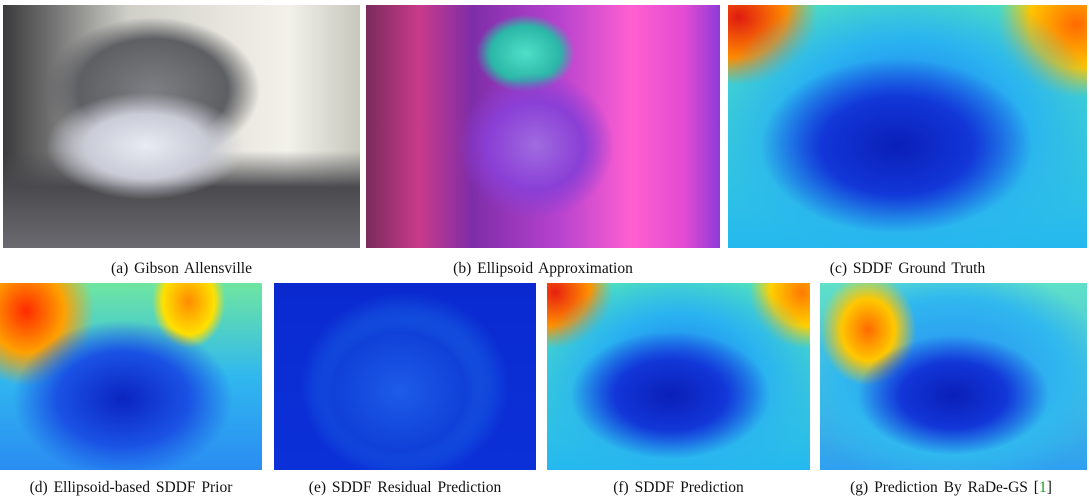 Image resolution: width=1089 pixels, height=502 pixels. What do you see at coordinates (1036, 487) in the screenshot?
I see `citation-bracket: [` at bounding box center [1036, 487].